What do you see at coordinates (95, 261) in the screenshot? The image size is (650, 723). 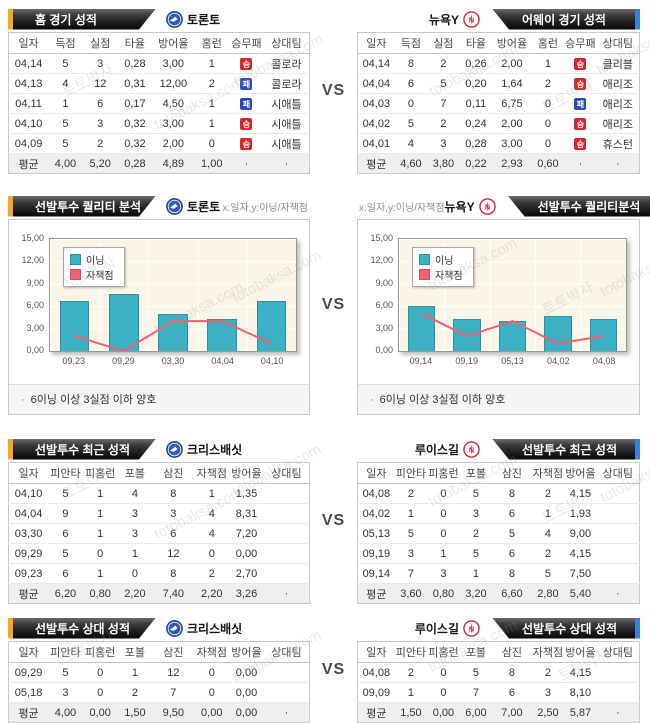 I see `legend-label: 이닝` at bounding box center [95, 261].